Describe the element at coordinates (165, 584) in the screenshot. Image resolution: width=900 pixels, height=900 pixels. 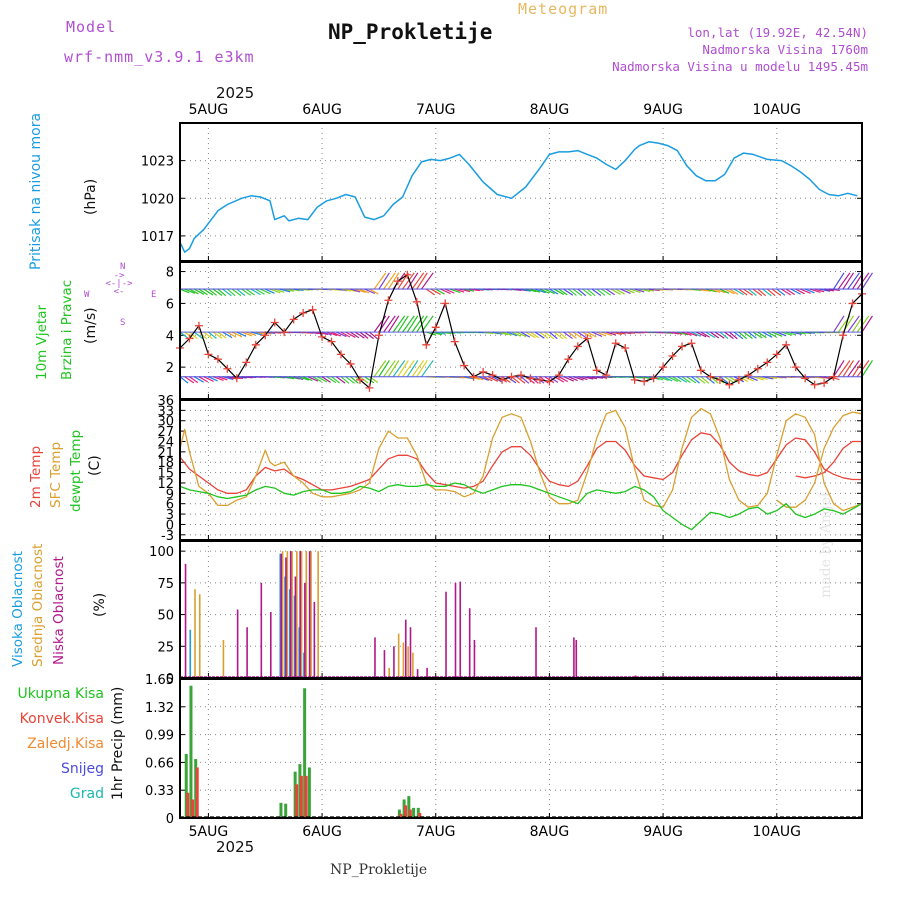
I see `ytick-label-clouds: 75` at that location.